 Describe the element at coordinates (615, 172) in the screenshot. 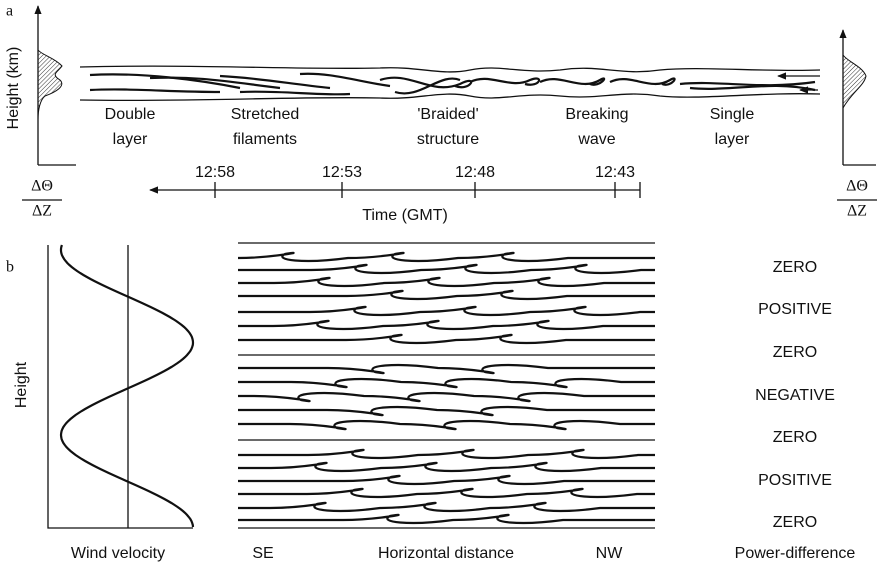

I see `time-tick-label: 12:43` at that location.